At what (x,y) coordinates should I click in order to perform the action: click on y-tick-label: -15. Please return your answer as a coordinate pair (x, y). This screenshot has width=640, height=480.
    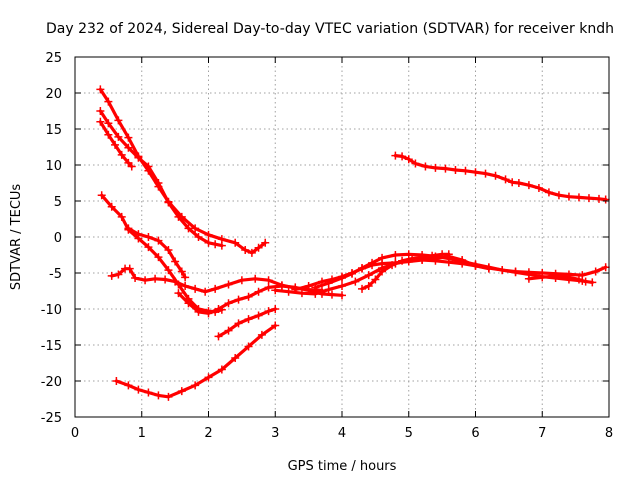
    Looking at the image, I should click on (51, 346).